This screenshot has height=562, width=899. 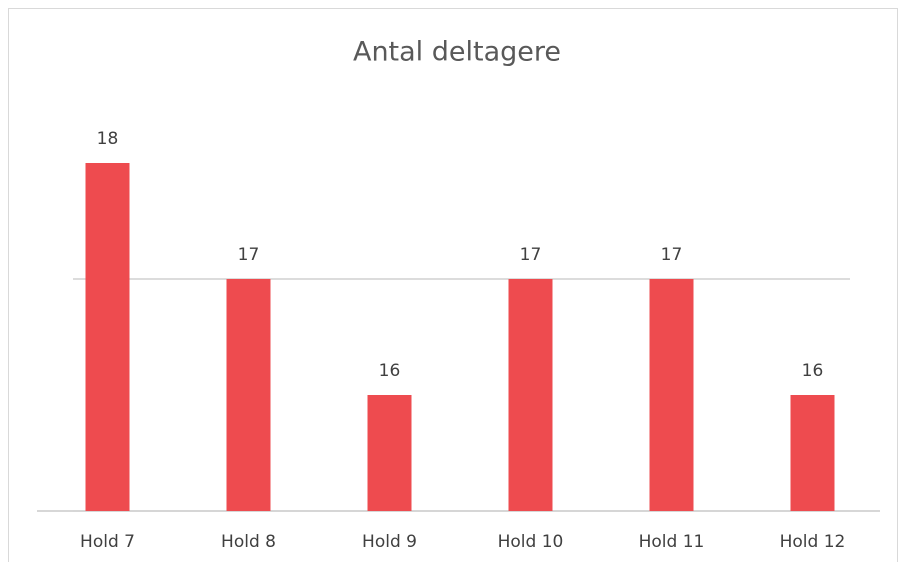 I want to click on x-tick-label: Hold 12, so click(x=813, y=542).